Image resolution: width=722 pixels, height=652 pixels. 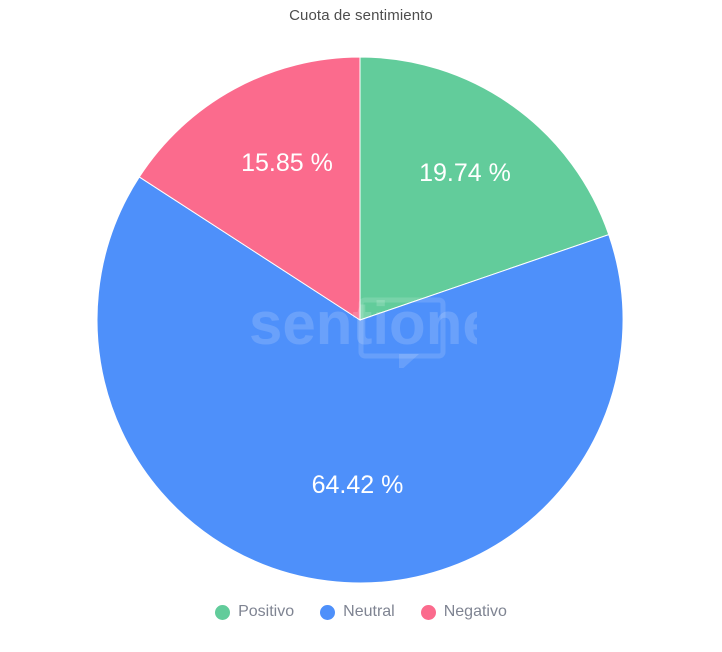 What do you see at coordinates (266, 611) in the screenshot?
I see `legend-label-positivo: Positivo` at bounding box center [266, 611].